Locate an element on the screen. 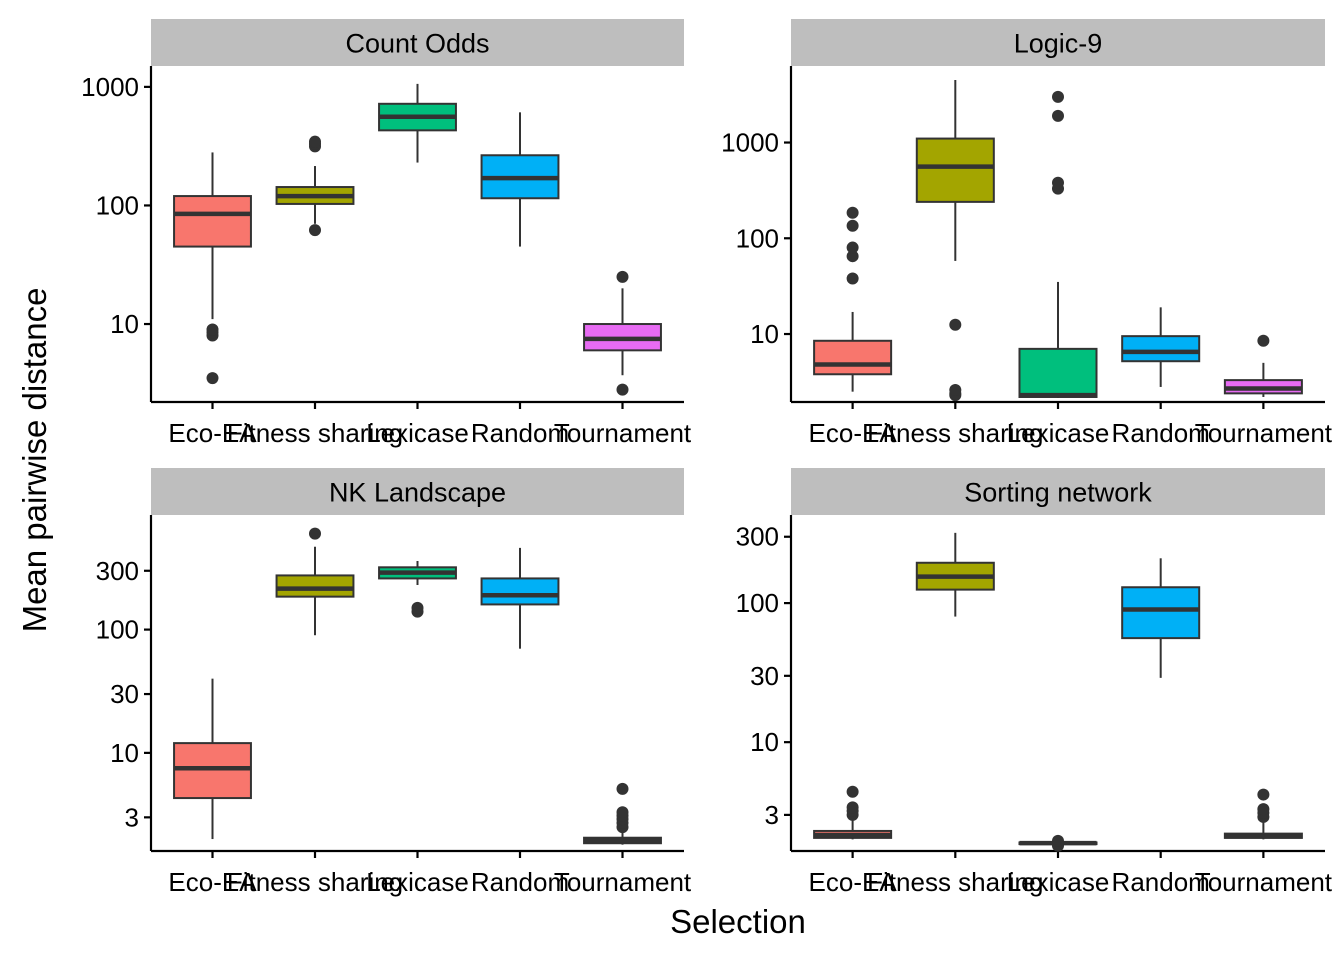  panel-title: Count Odds is located at coordinates (417, 44).